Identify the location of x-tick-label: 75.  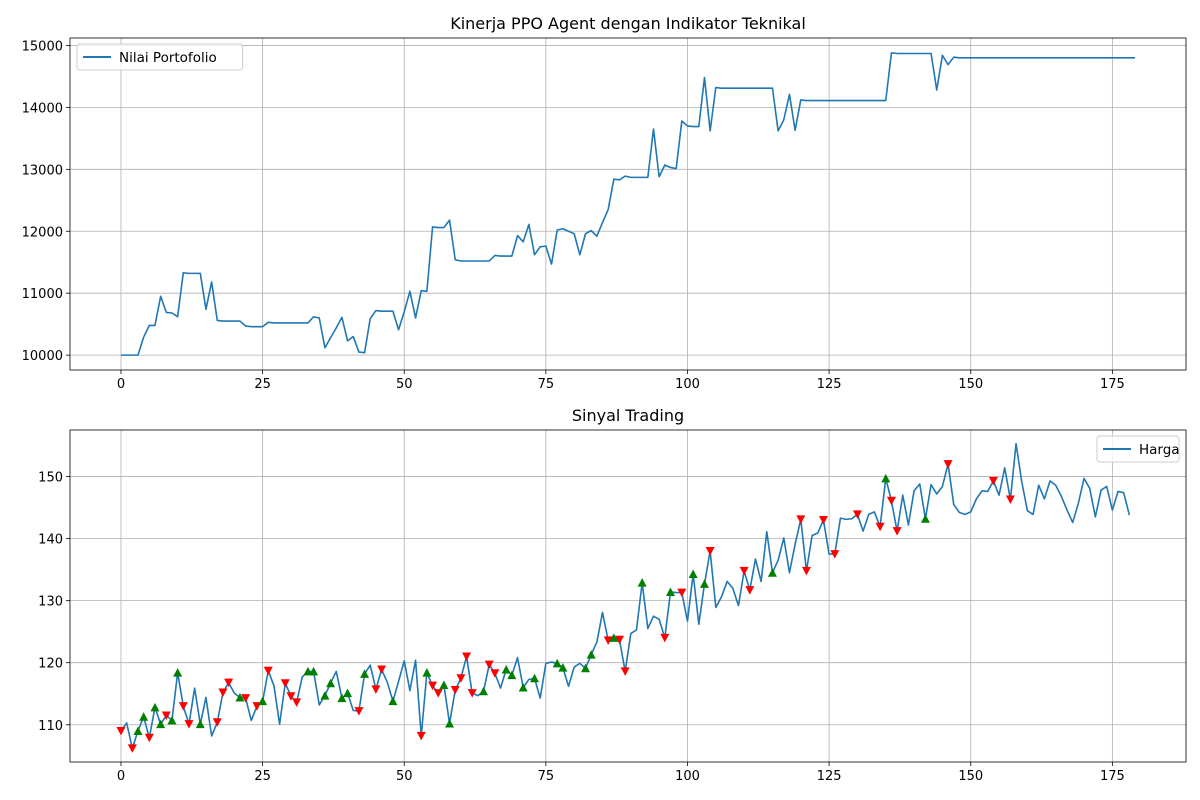
(546, 776).